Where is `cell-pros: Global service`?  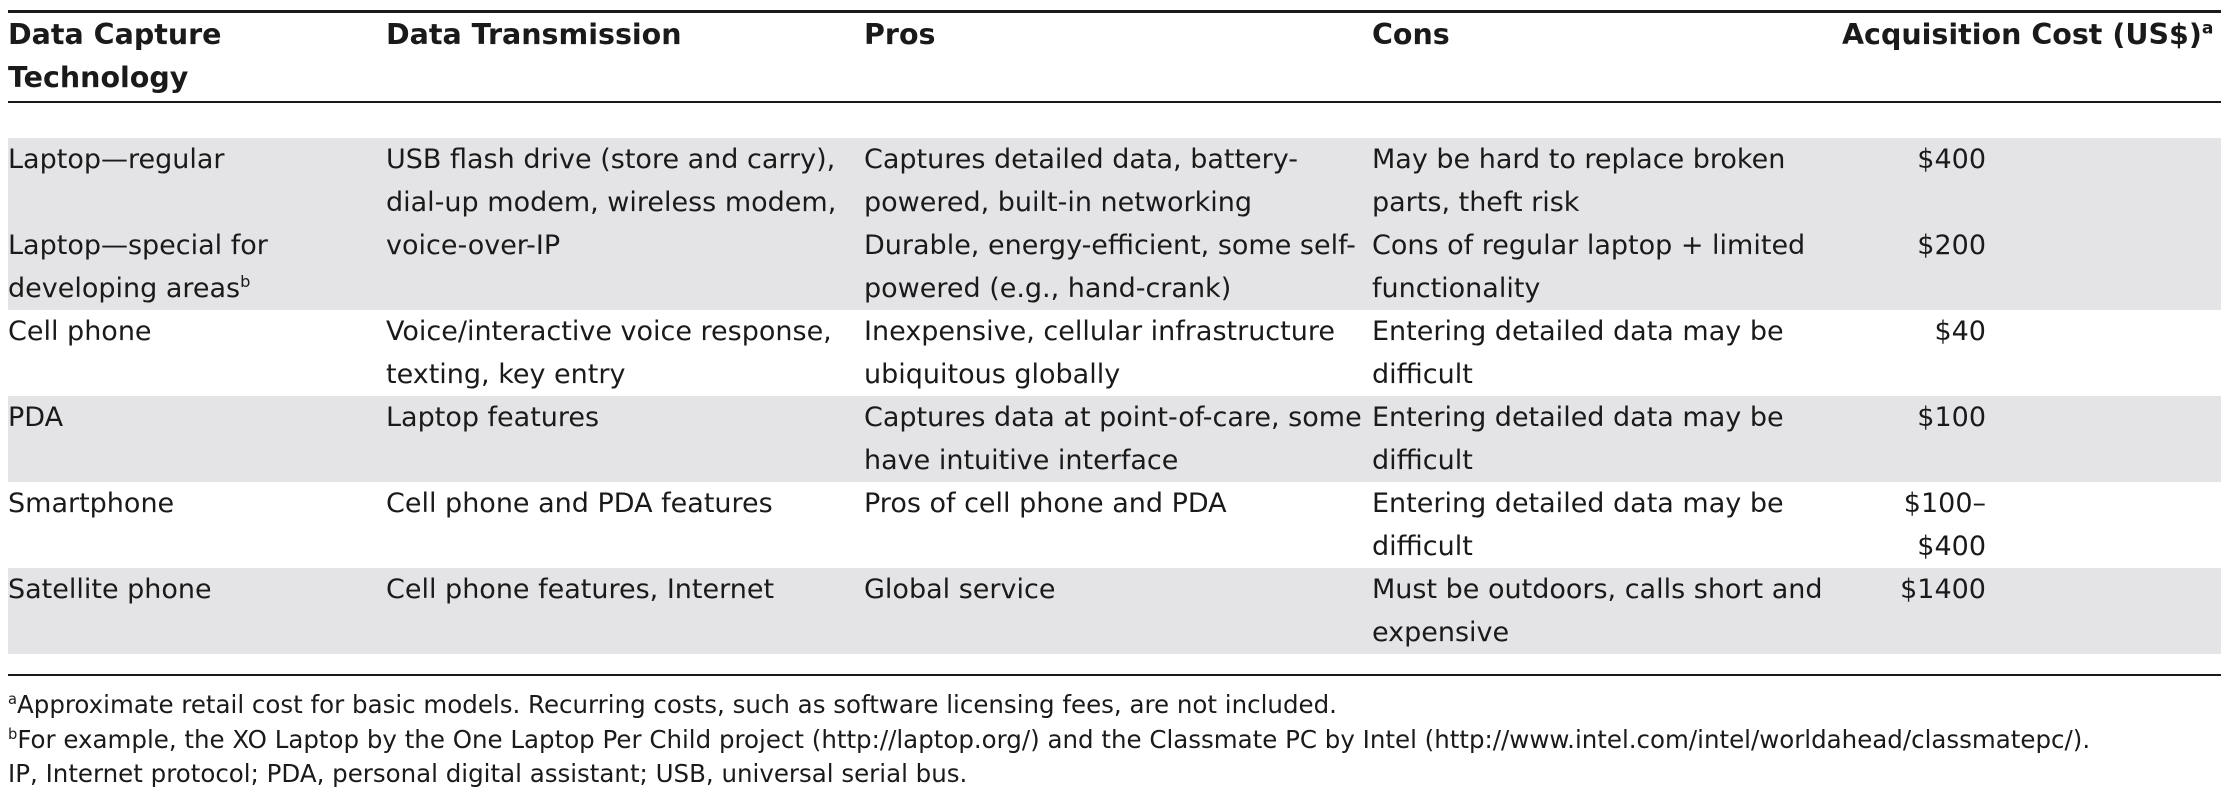 cell-pros: Global service is located at coordinates (1118, 611).